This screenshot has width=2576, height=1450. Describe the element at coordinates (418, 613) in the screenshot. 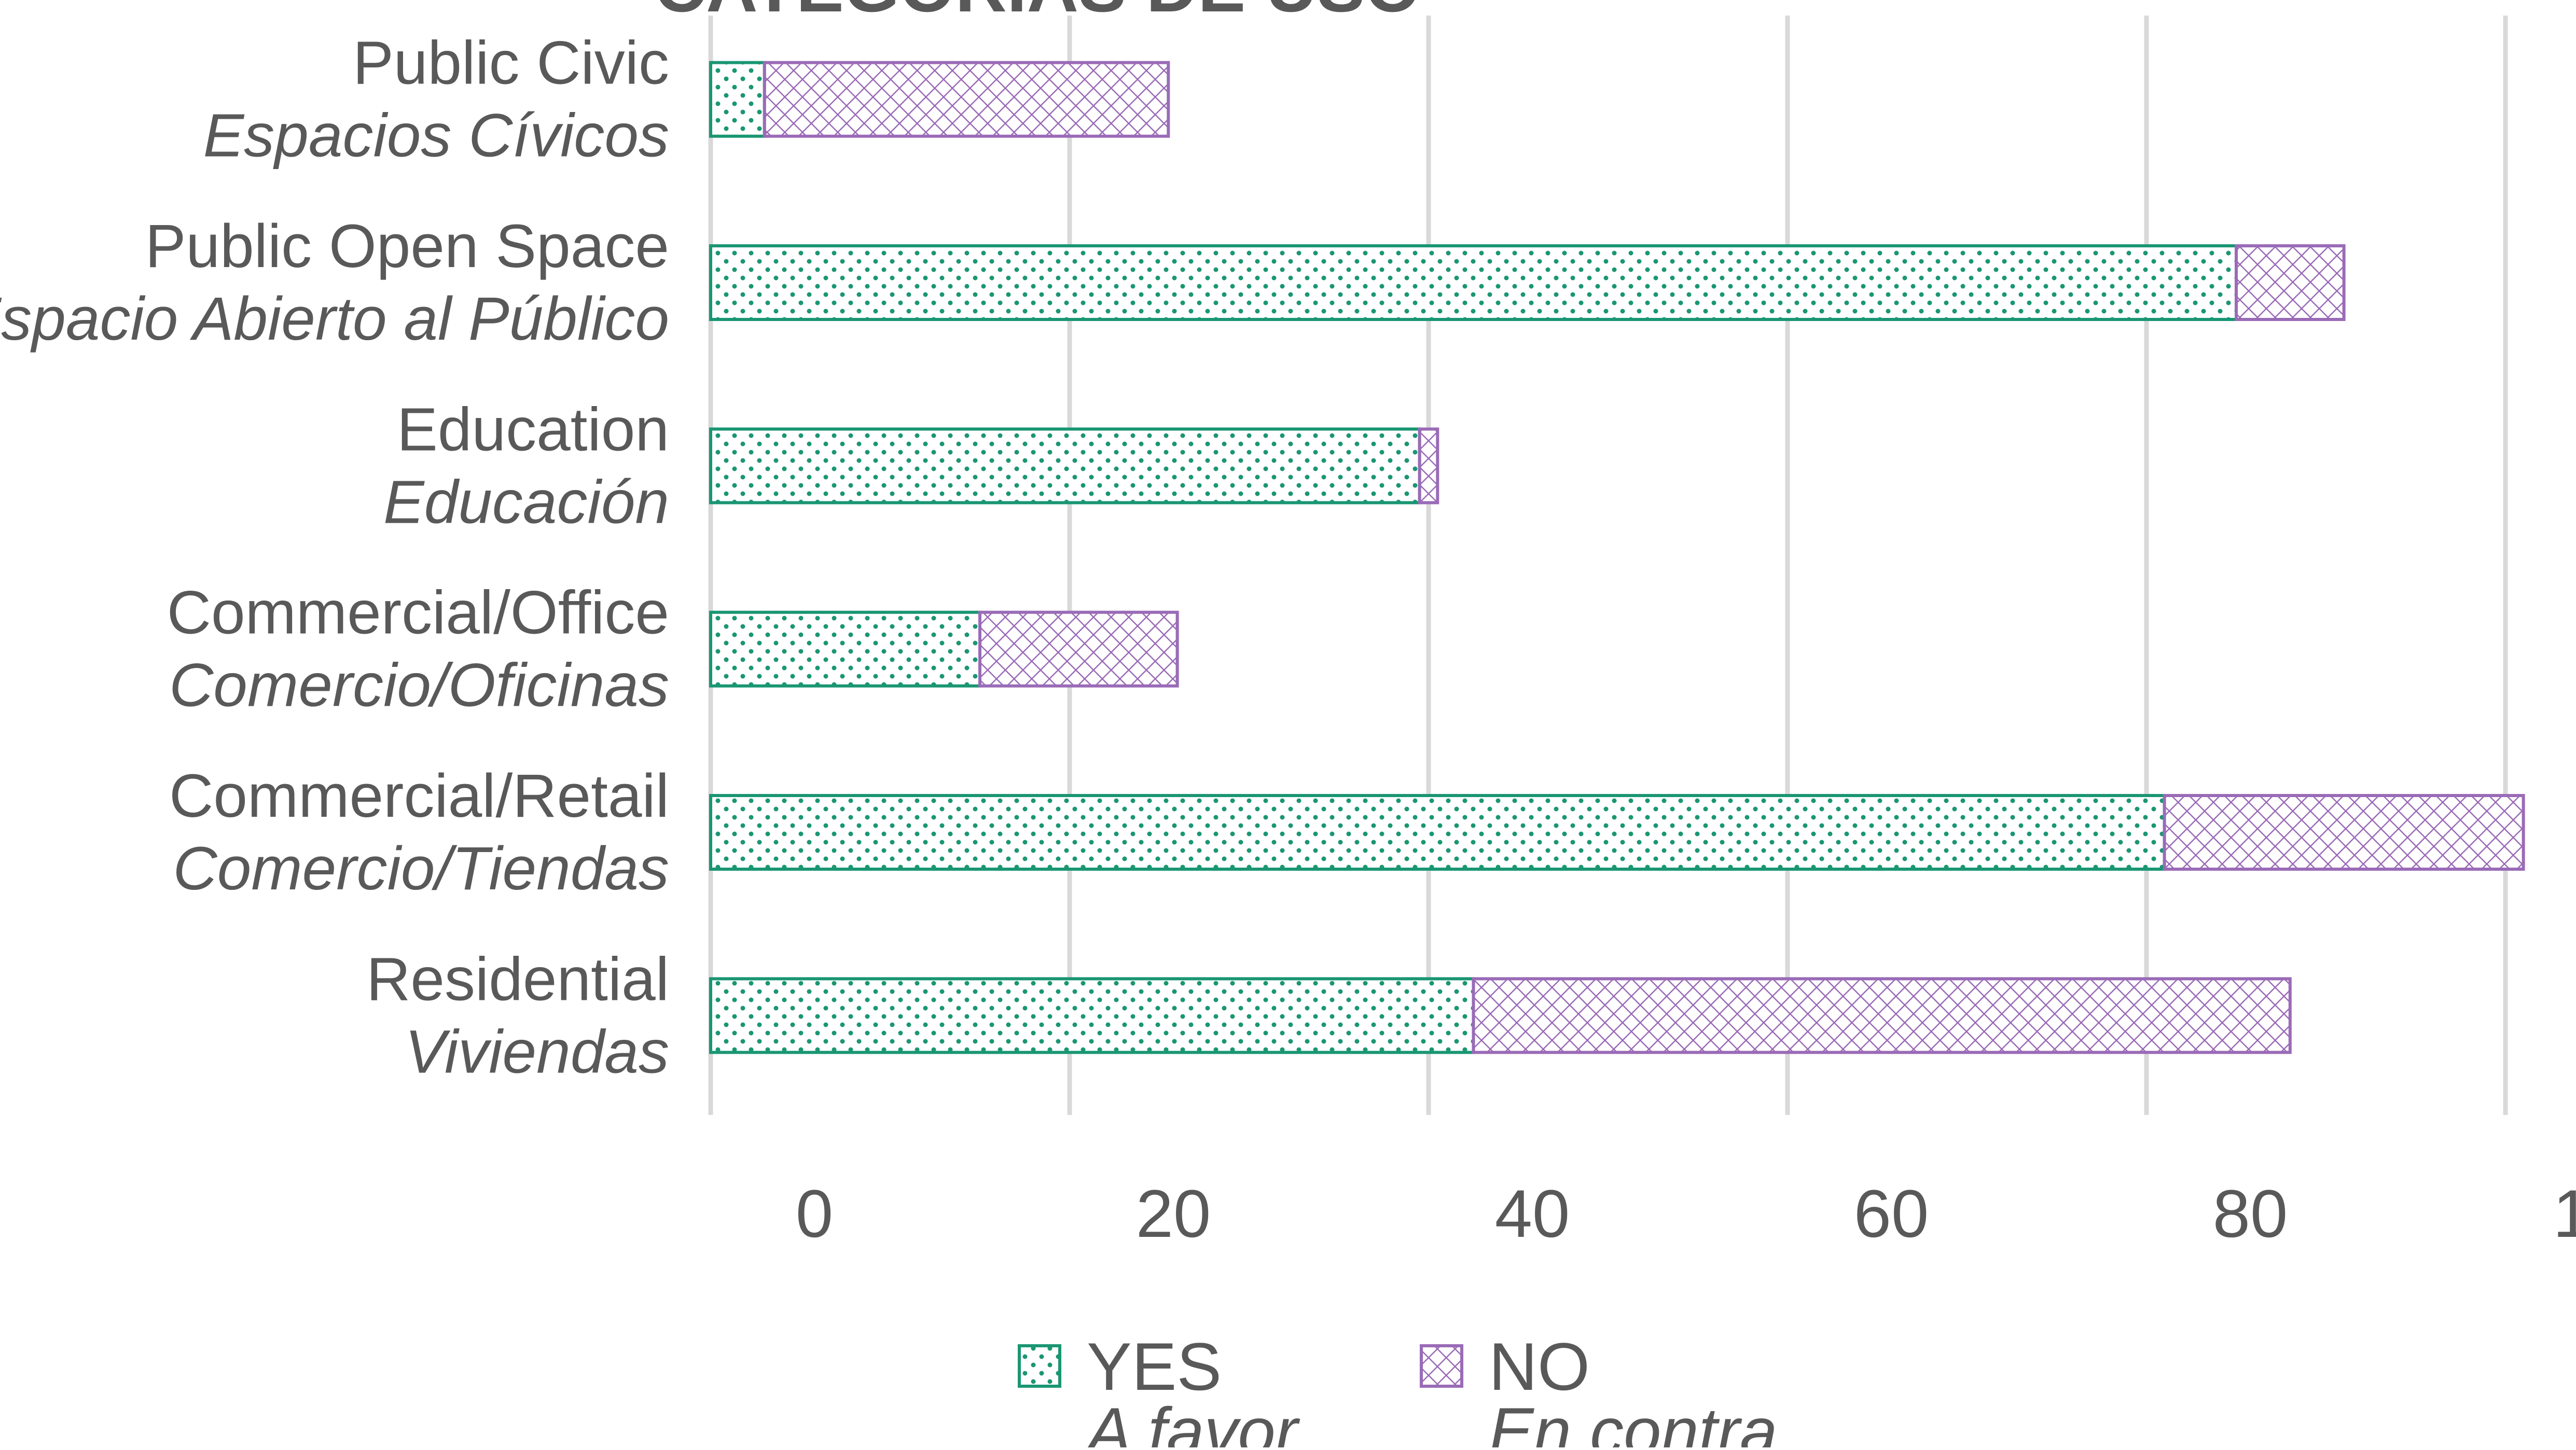

I see `category-label: Commercial/Office` at that location.